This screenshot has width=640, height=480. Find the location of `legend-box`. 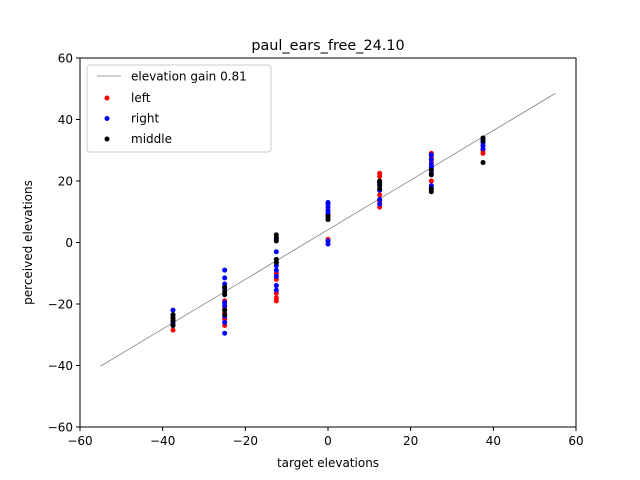

legend-box is located at coordinates (179, 108).